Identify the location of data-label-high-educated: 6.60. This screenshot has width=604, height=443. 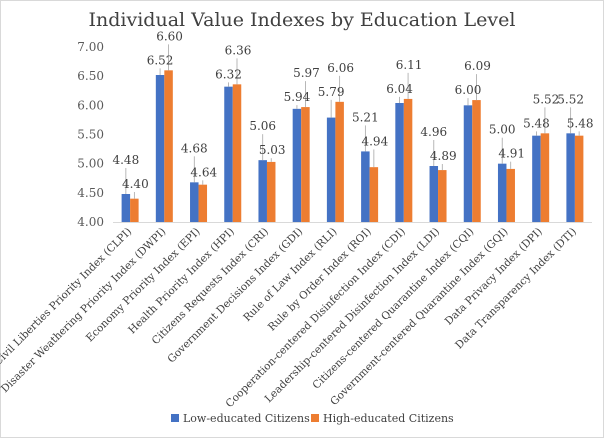
(169, 36).